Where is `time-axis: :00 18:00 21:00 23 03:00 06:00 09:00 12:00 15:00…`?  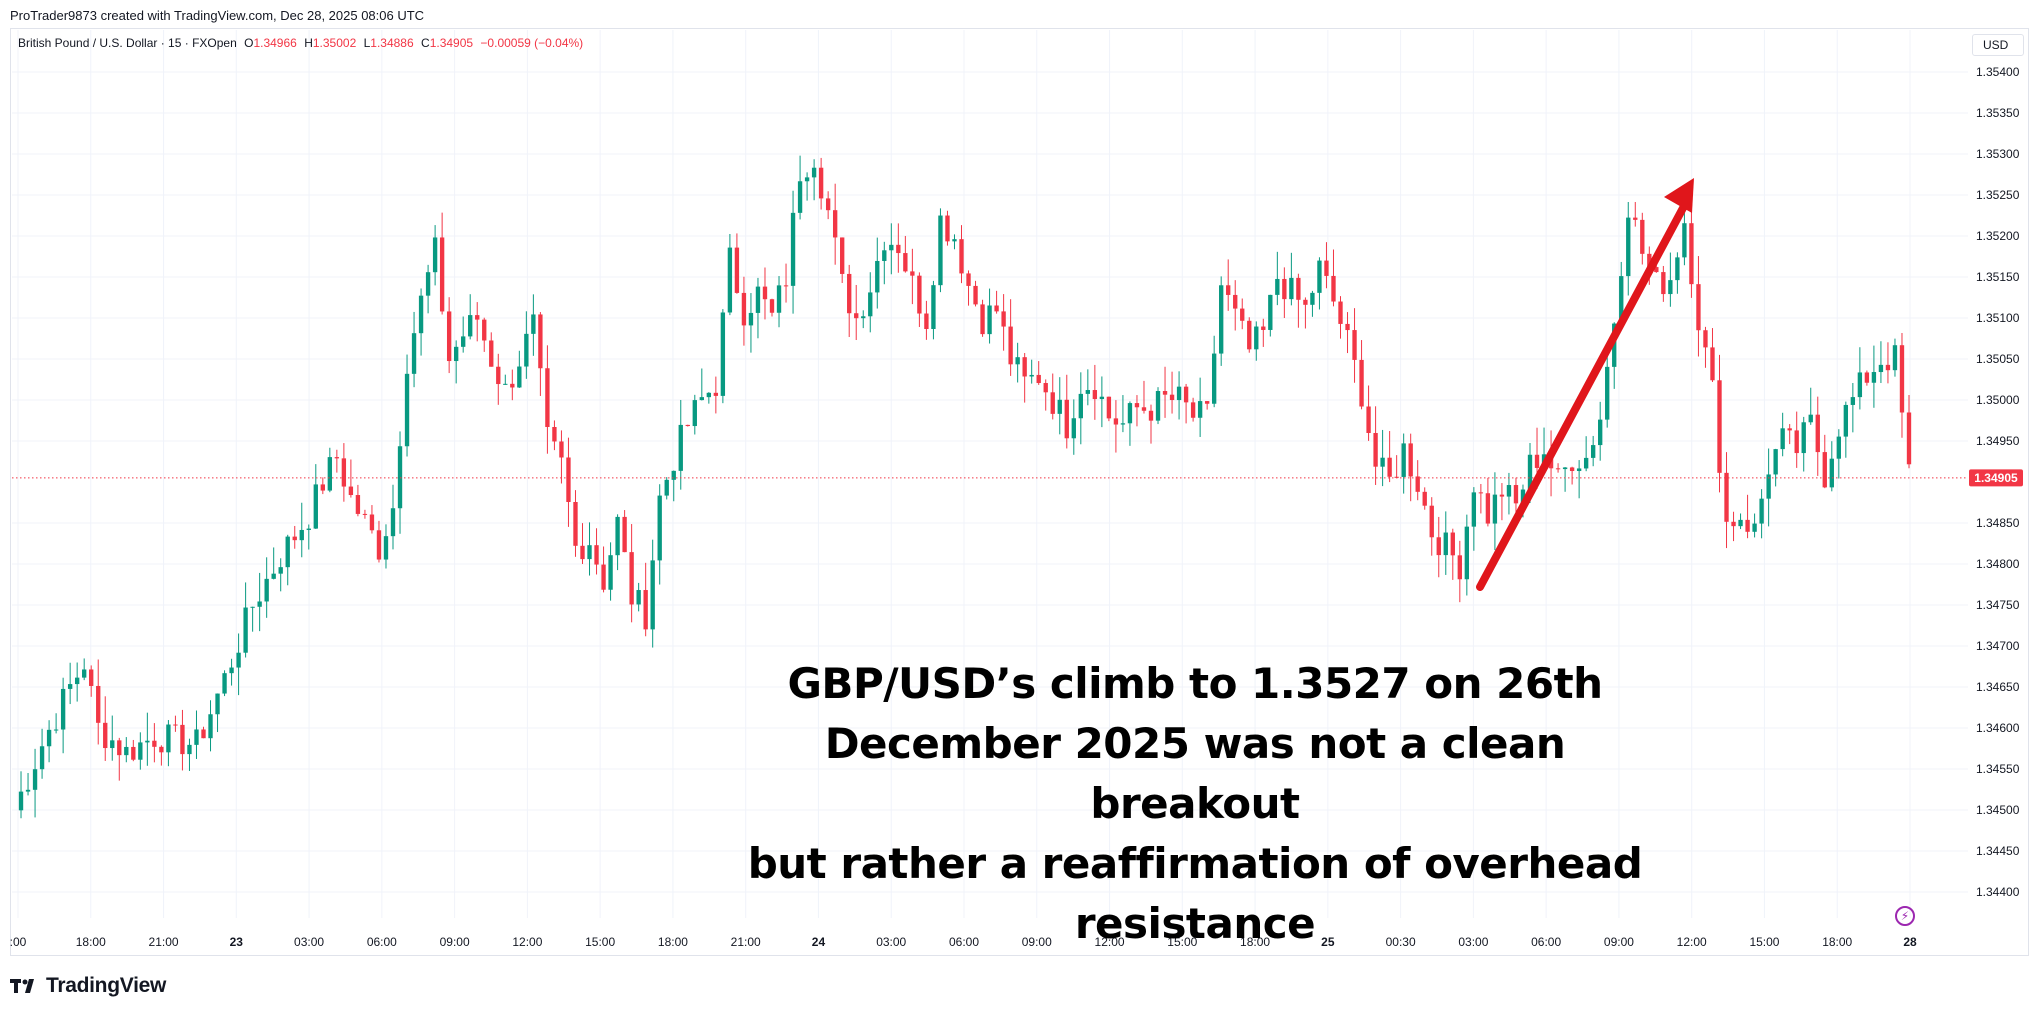 time-axis: :00 18:00 21:00 23 03:00 06:00 09:00 12:00 15:00… is located at coordinates (963, 942).